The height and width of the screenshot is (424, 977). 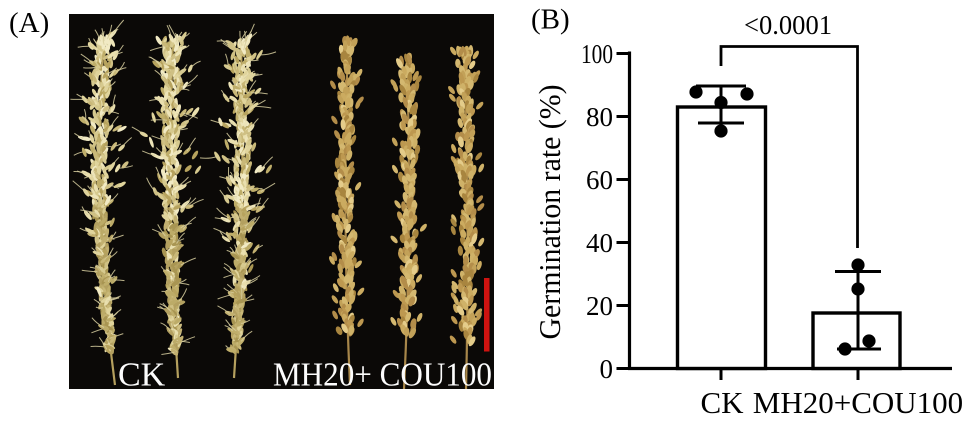 What do you see at coordinates (858, 402) in the screenshot?
I see `svg-text: MH20+COU100` at bounding box center [858, 402].